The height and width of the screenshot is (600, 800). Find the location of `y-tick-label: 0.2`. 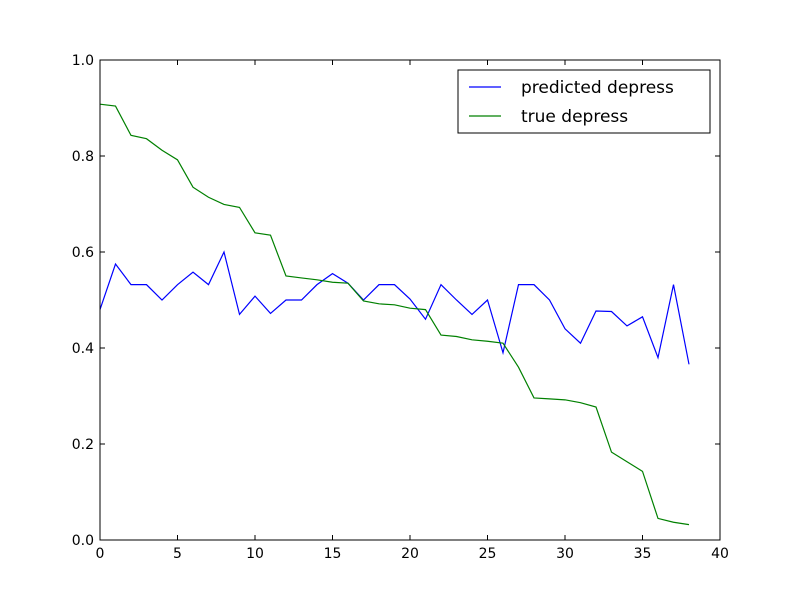

y-tick-label: 0.2 is located at coordinates (83, 445).